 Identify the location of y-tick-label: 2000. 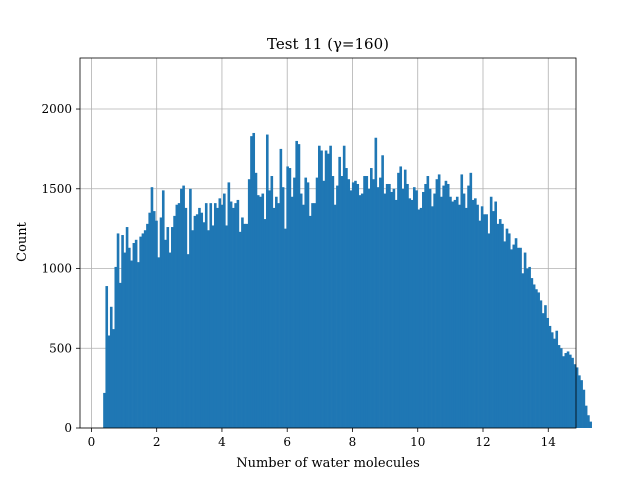
(56, 109).